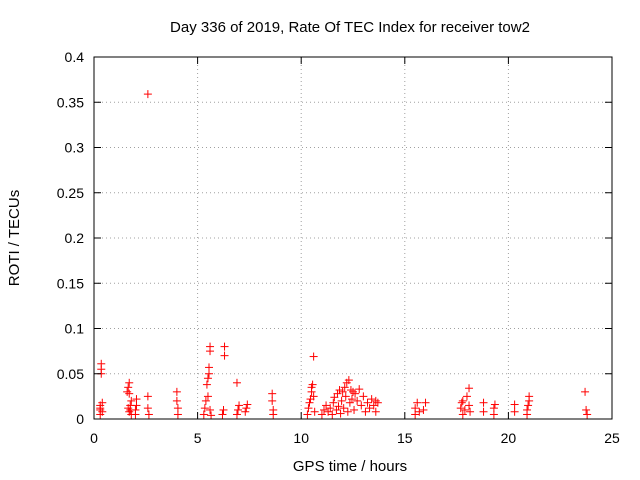  What do you see at coordinates (75, 238) in the screenshot?
I see `y-tick-label: 0.2` at bounding box center [75, 238].